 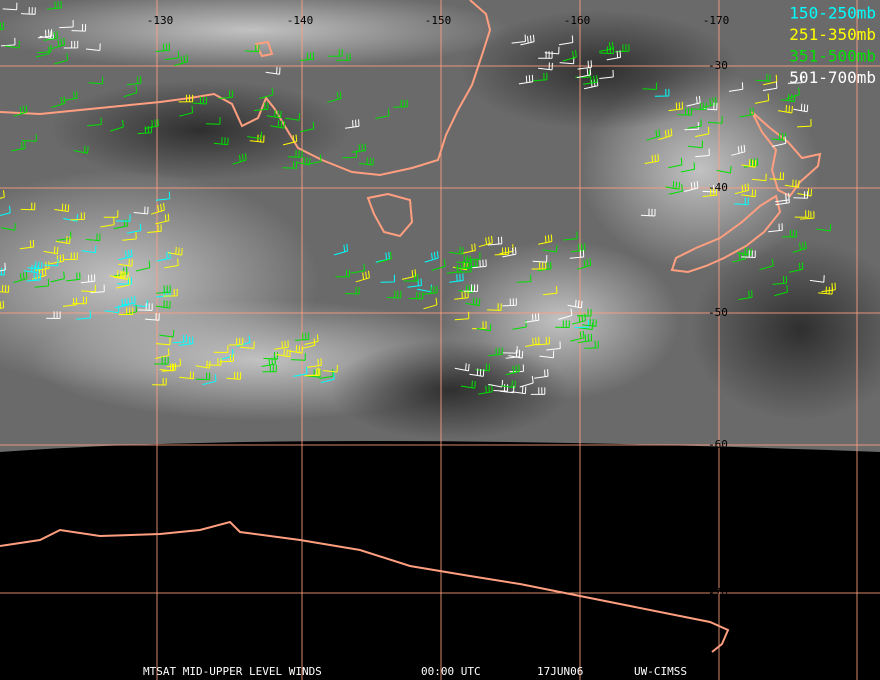 I want to click on footer-text: MTSAT MID-UPPER LEVEL WINDS, so click(x=232, y=671).